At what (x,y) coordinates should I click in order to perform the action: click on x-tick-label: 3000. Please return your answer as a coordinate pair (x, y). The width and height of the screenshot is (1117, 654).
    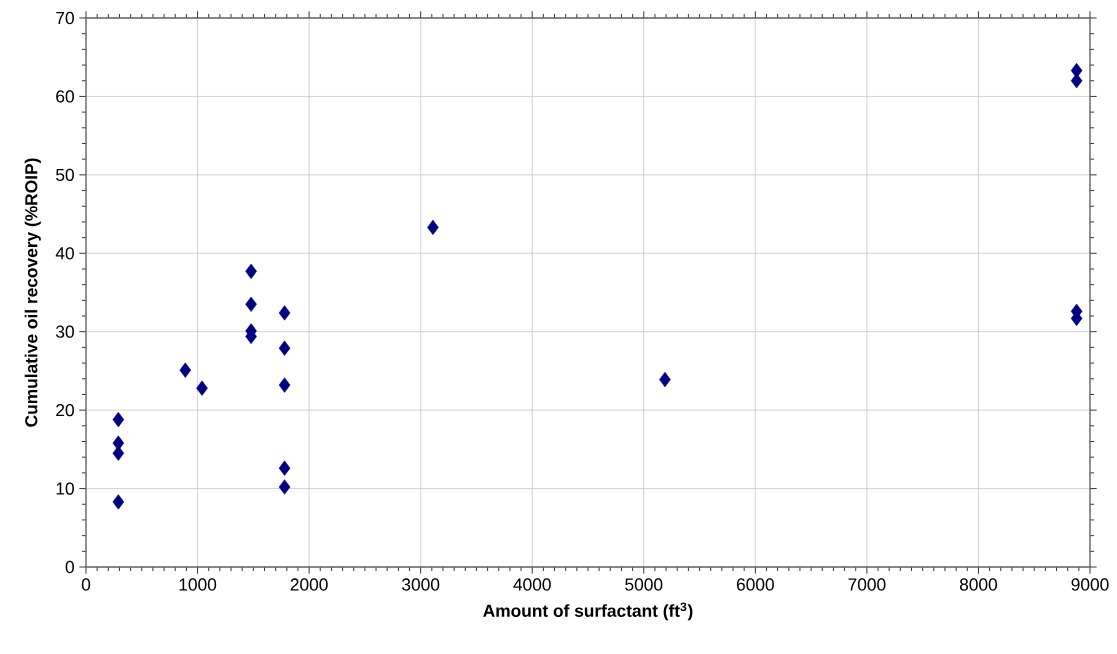
    Looking at the image, I should click on (421, 584).